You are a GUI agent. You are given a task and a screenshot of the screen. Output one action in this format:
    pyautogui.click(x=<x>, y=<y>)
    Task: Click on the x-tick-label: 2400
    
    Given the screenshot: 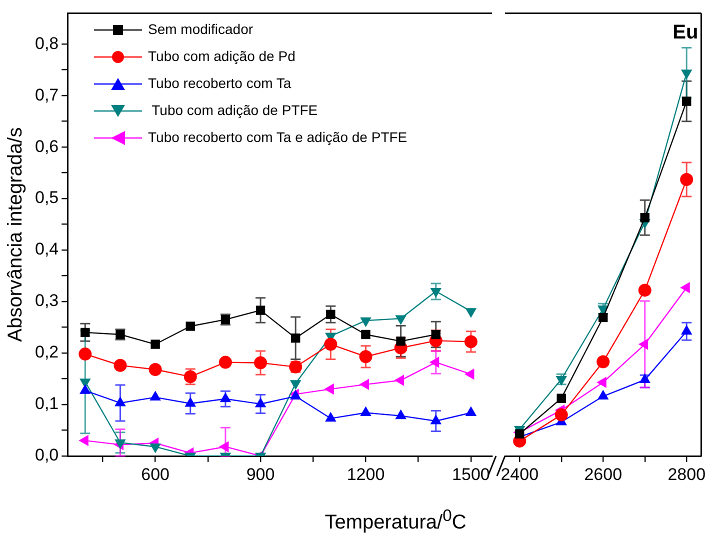 What is the action you would take?
    pyautogui.click(x=519, y=474)
    